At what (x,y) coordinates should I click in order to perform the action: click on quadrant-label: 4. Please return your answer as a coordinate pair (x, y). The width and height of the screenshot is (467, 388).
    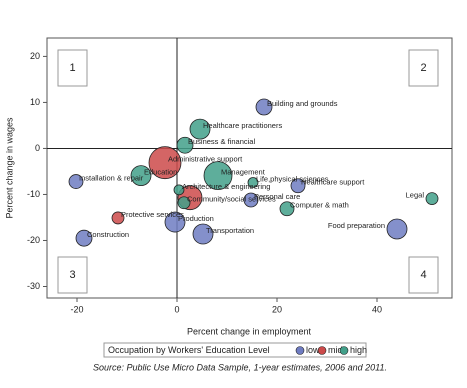
    Looking at the image, I should click on (423, 275).